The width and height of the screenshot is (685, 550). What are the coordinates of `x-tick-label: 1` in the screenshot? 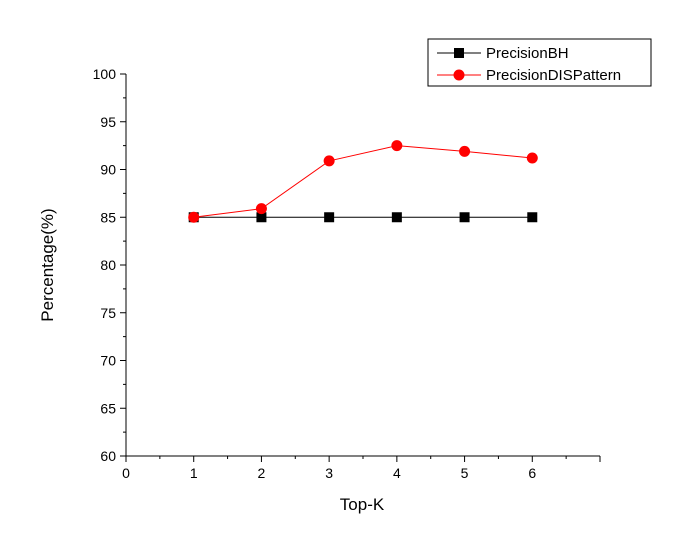 It's located at (194, 473).